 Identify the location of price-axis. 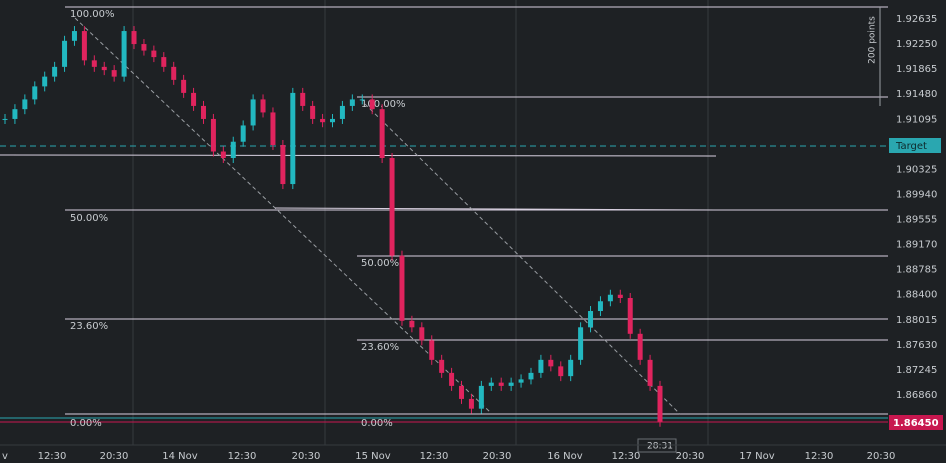
(917, 222).